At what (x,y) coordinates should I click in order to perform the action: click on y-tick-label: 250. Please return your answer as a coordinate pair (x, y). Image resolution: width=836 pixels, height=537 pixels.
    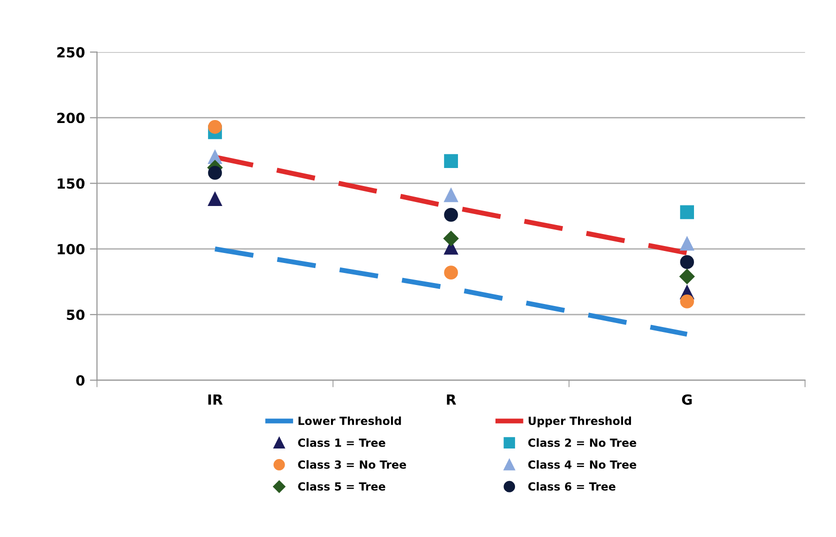
    Looking at the image, I should click on (71, 52).